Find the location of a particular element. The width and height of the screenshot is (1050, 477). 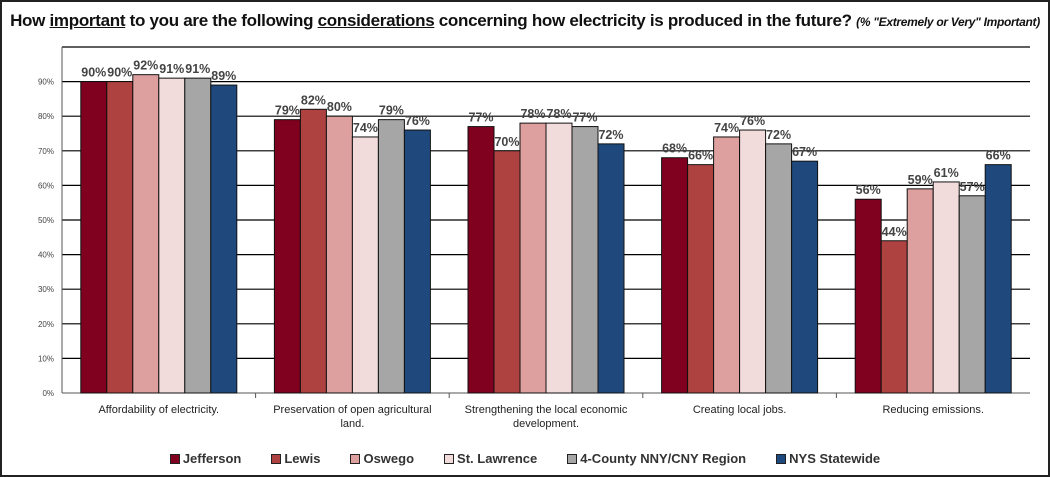

legend-item: St. Lawrence is located at coordinates (490, 458).